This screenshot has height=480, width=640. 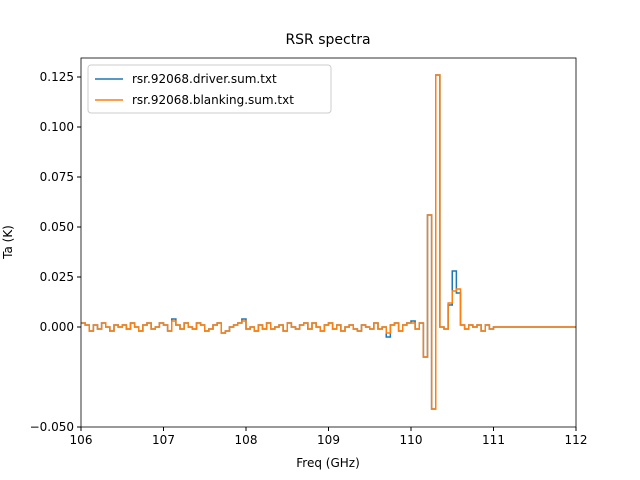 I want to click on x-tick-label: 112, so click(x=576, y=440).